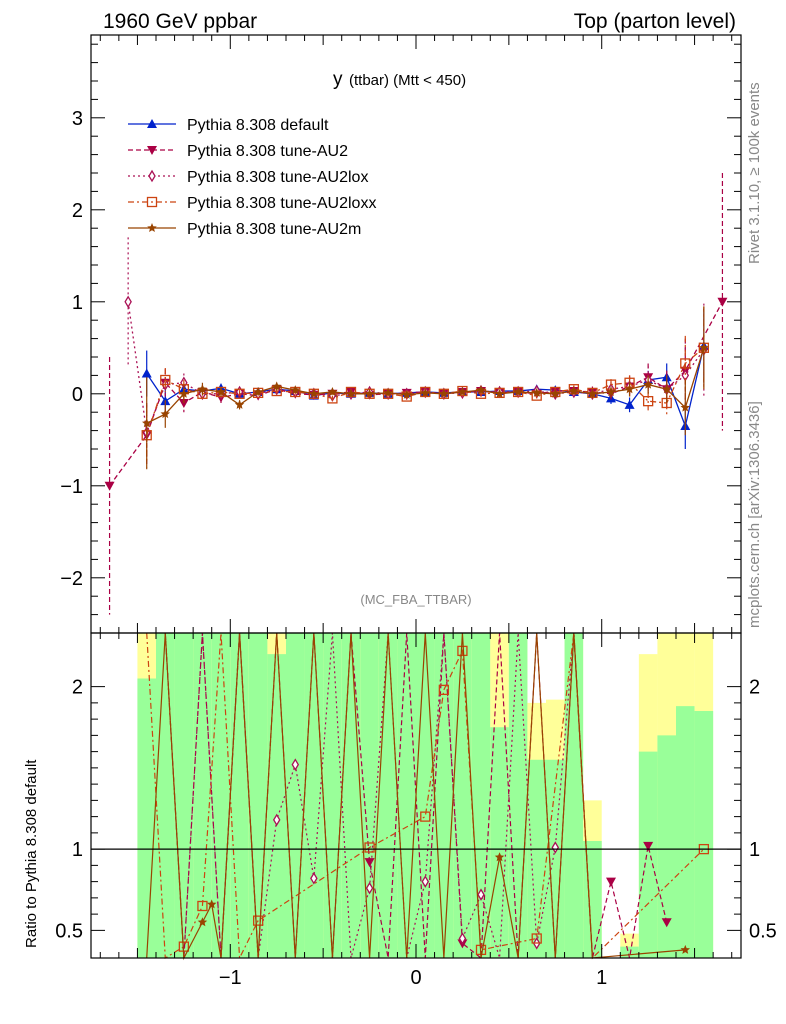  I want to click on y-tick-label: −1, so click(71, 487).